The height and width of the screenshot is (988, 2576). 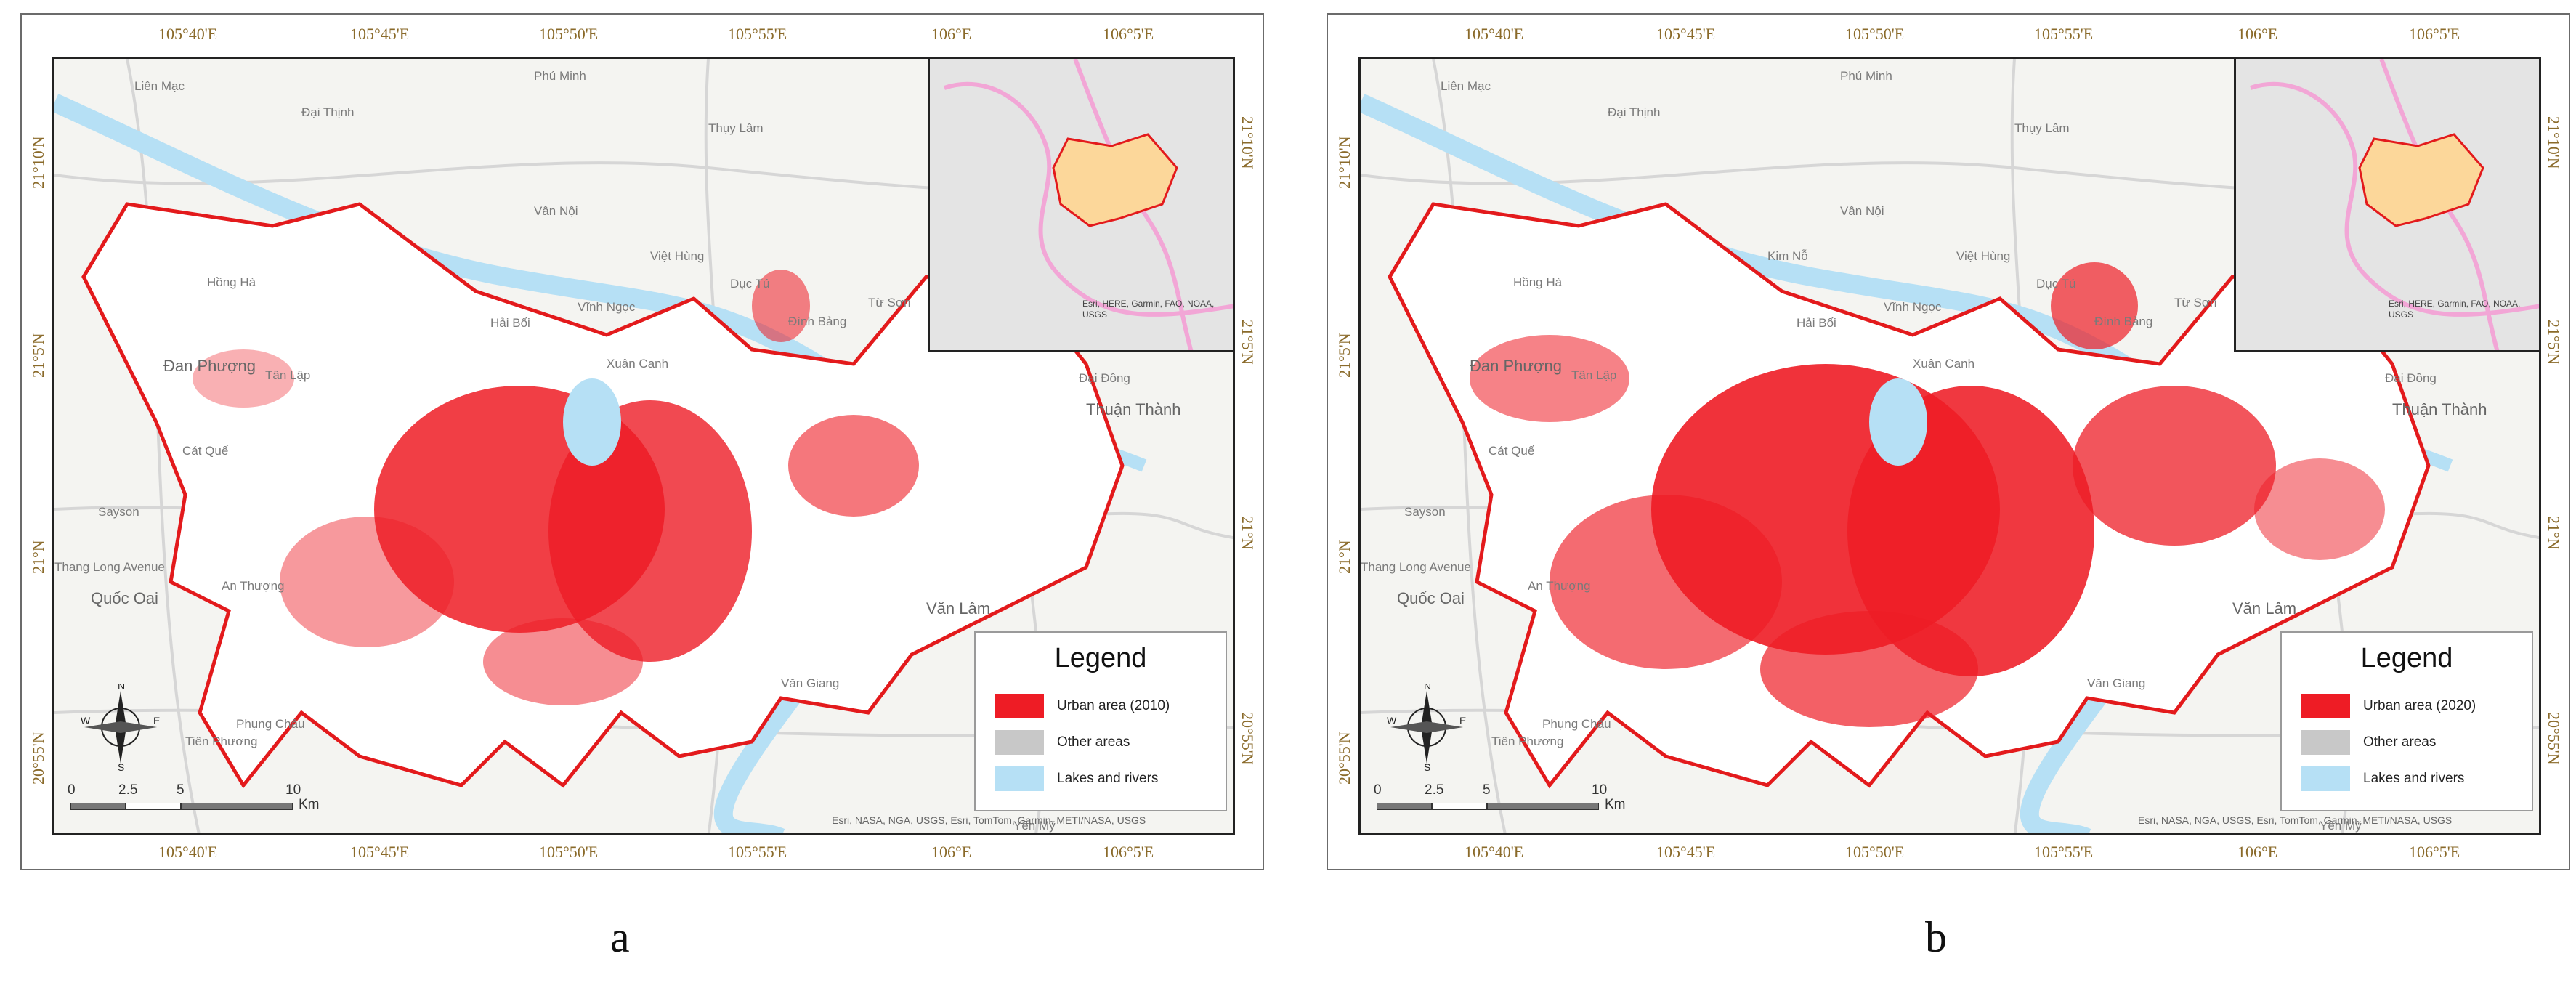 What do you see at coordinates (119, 512) in the screenshot?
I see `place-label: Sayson` at bounding box center [119, 512].